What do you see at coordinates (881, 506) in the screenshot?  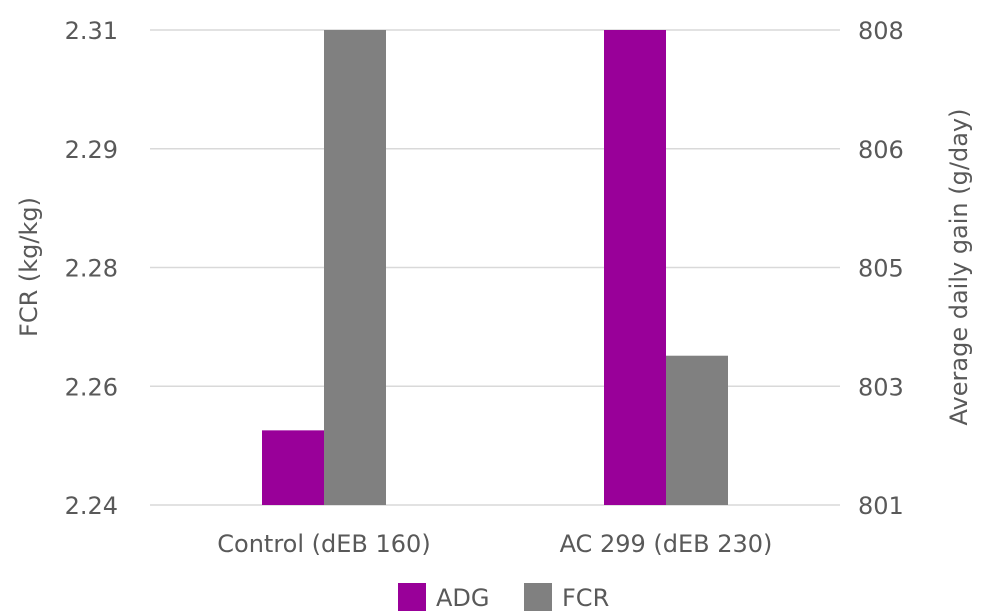 I see `right-tick-label: 801` at bounding box center [881, 506].